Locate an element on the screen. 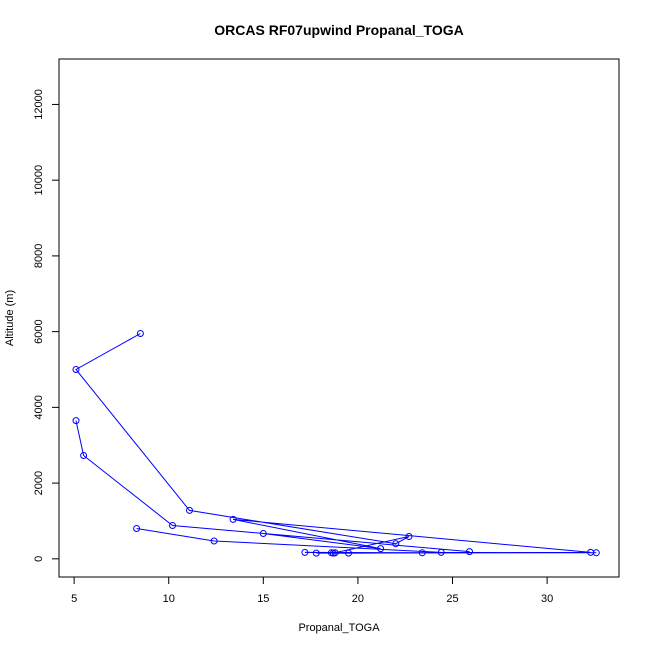 The image size is (650, 650). y-tick-label: 12000 is located at coordinates (39, 104).